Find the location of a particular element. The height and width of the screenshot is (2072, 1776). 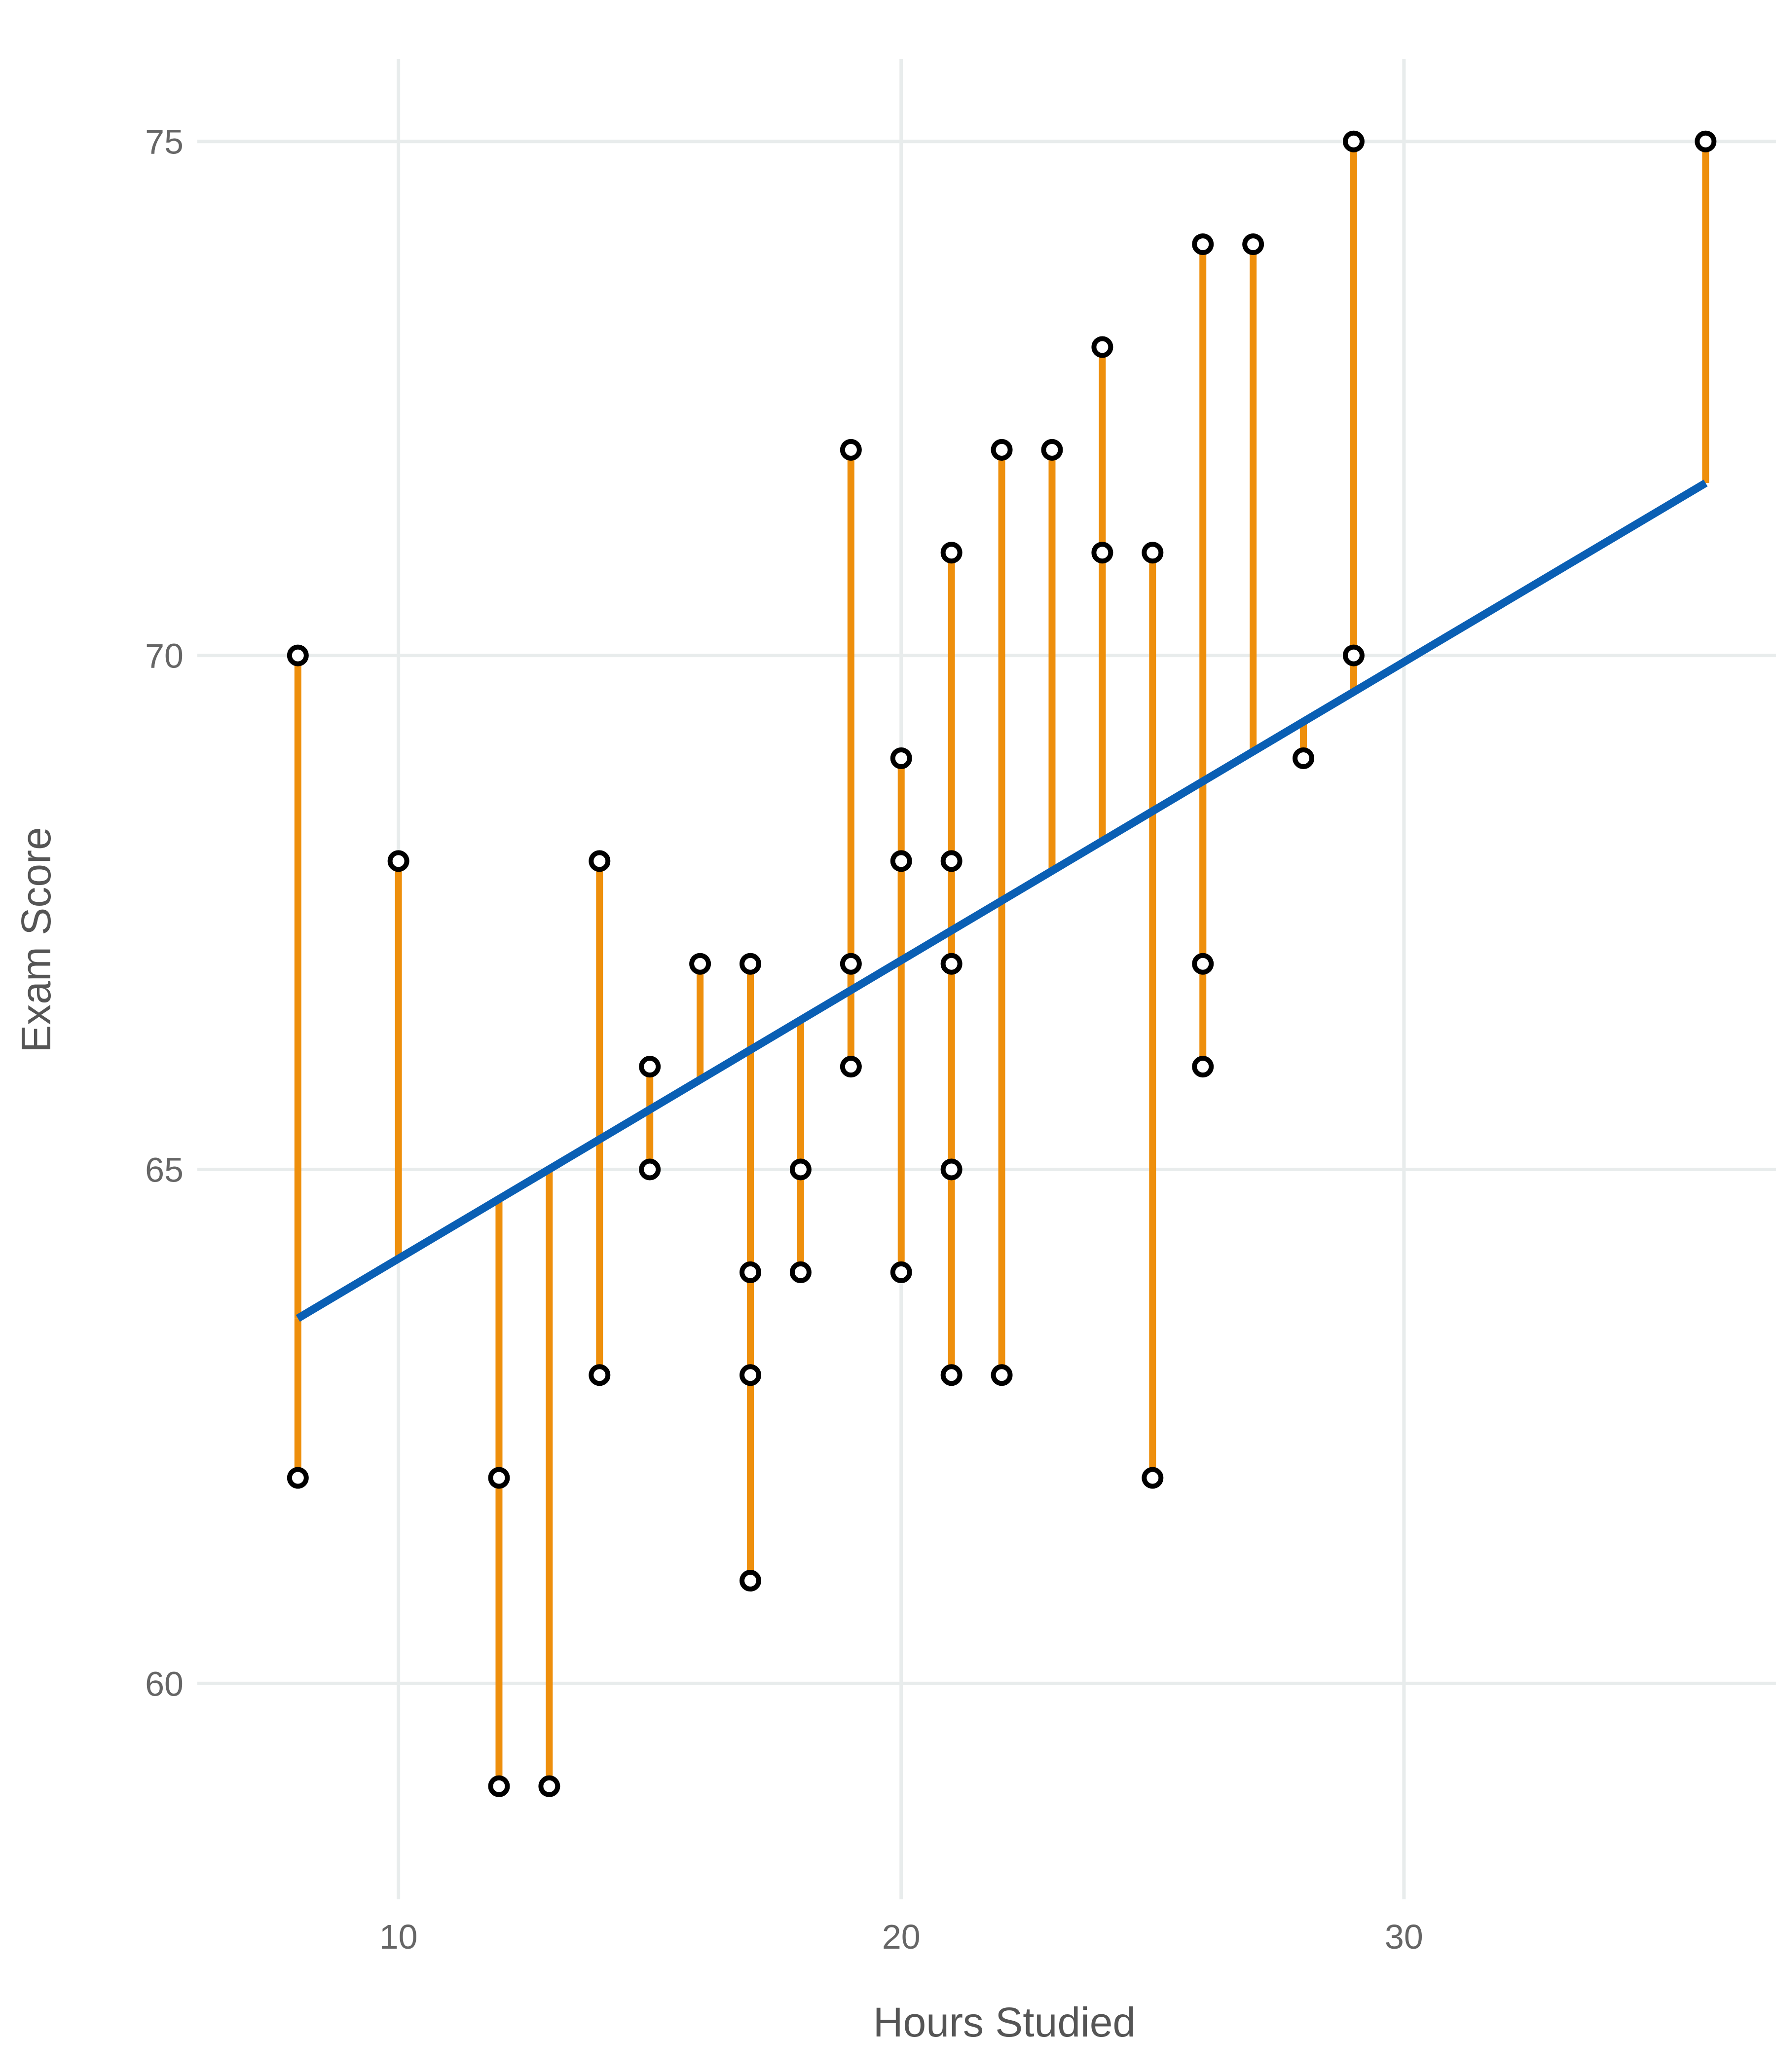

y-axis-ticks: 60 65 70 75 is located at coordinates (165, 913).